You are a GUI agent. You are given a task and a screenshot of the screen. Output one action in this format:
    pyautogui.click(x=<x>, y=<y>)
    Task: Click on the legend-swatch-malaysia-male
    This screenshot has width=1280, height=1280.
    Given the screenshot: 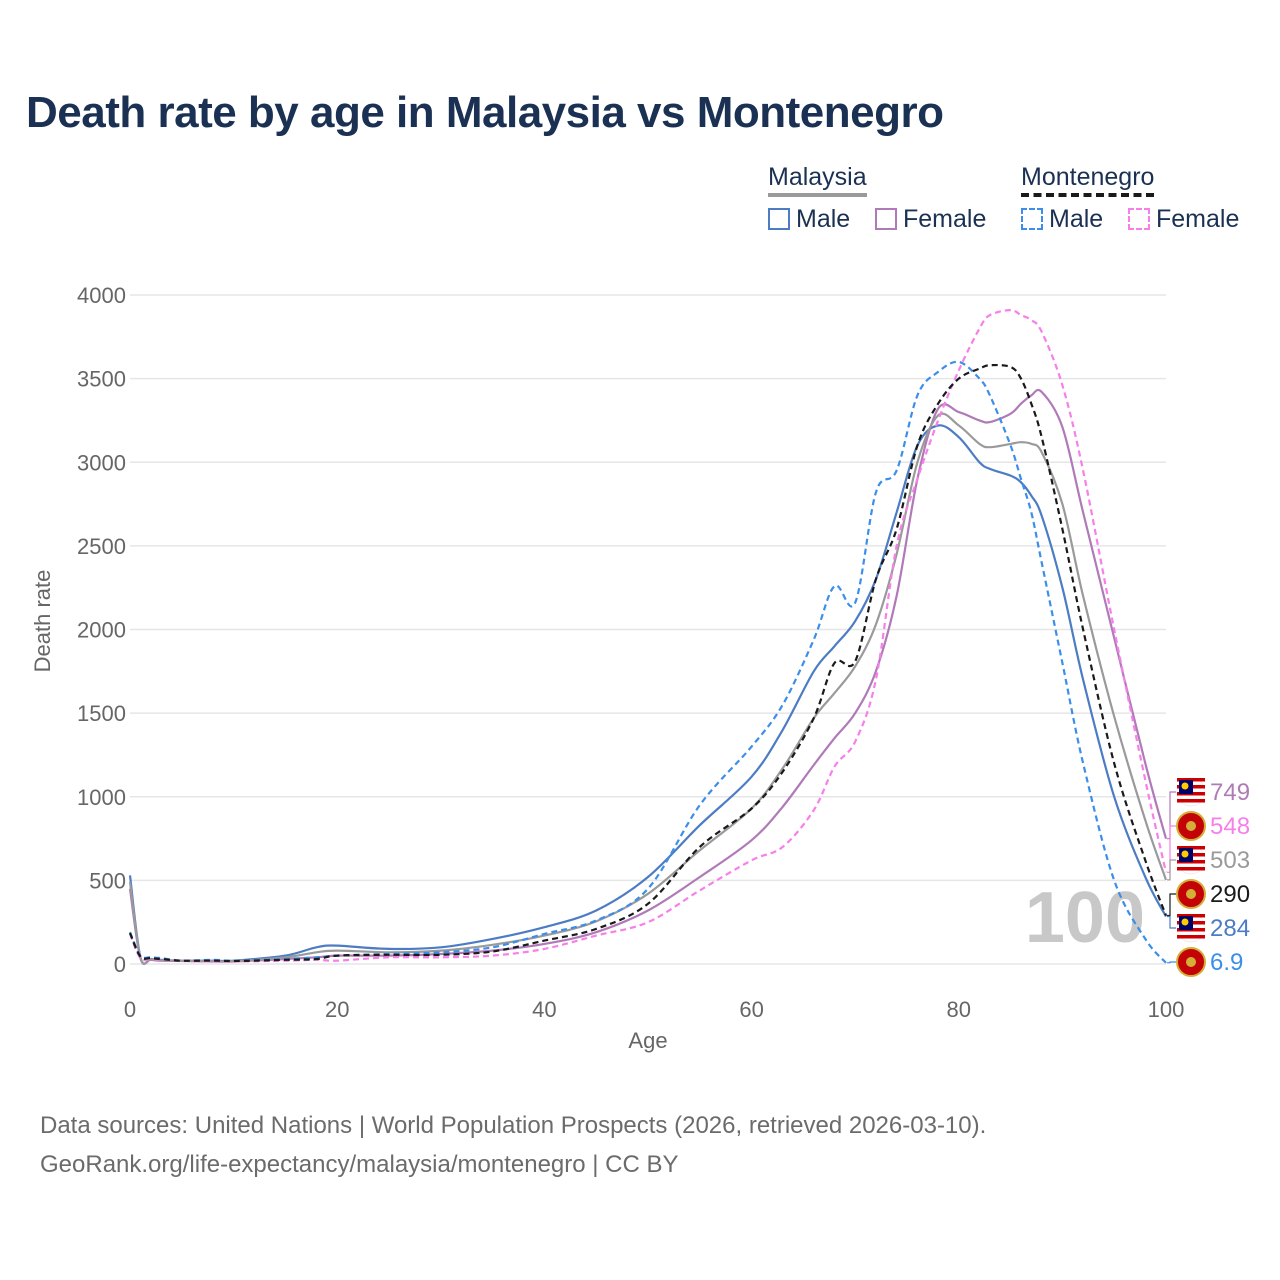 What is the action you would take?
    pyautogui.click(x=779, y=219)
    